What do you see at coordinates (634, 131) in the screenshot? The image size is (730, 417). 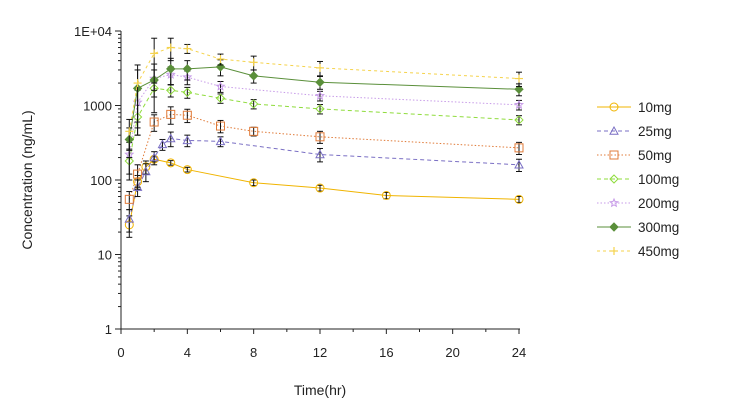 I see `legend-item-25mg: 25mg` at bounding box center [634, 131].